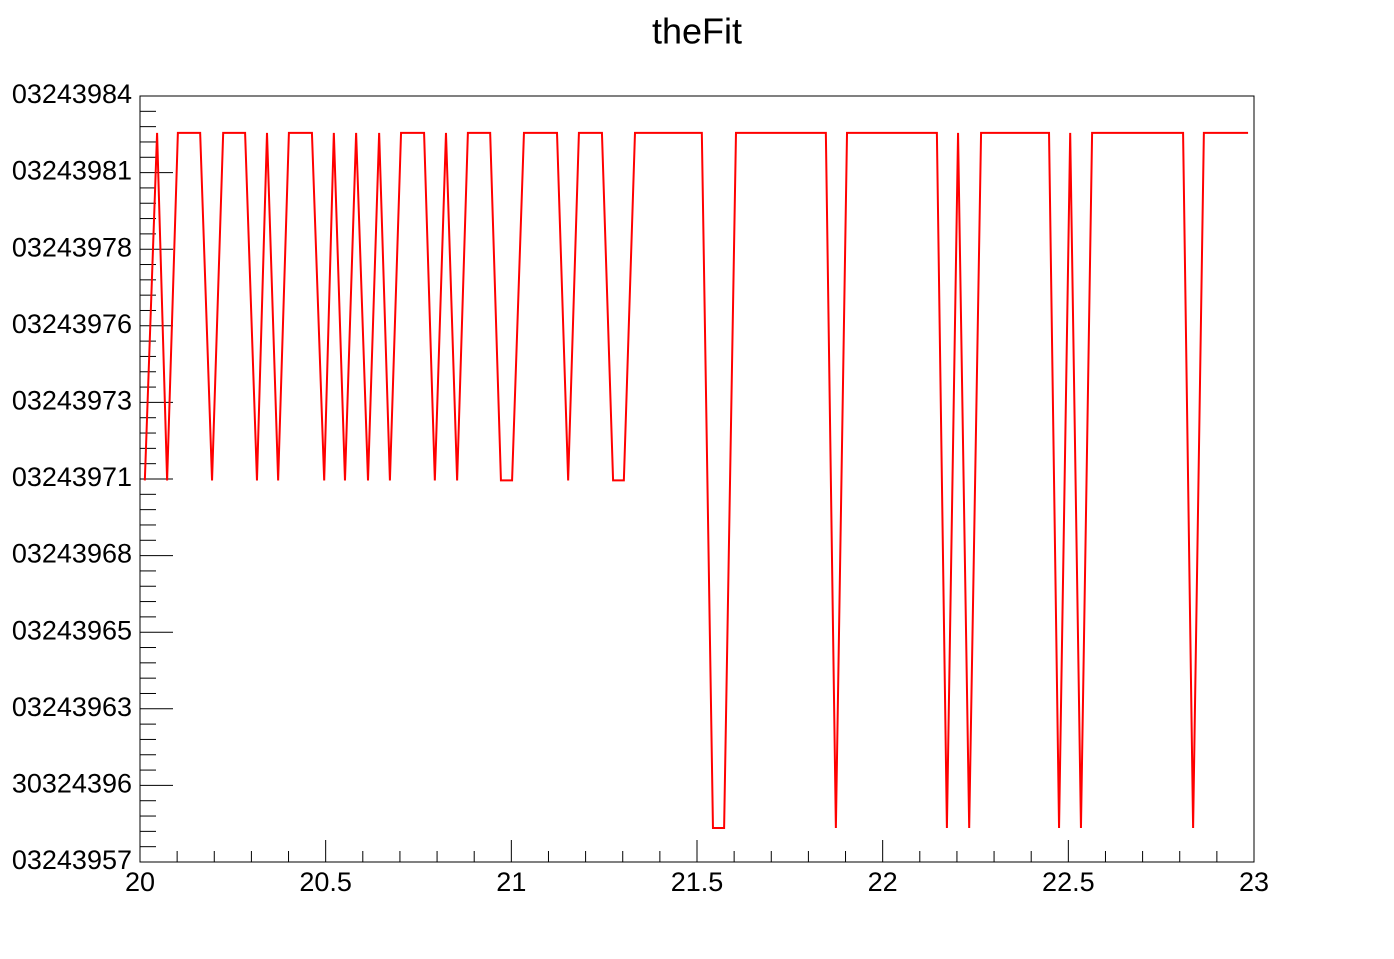 The height and width of the screenshot is (959, 1394). I want to click on x-tick-label: 20, so click(140, 882).